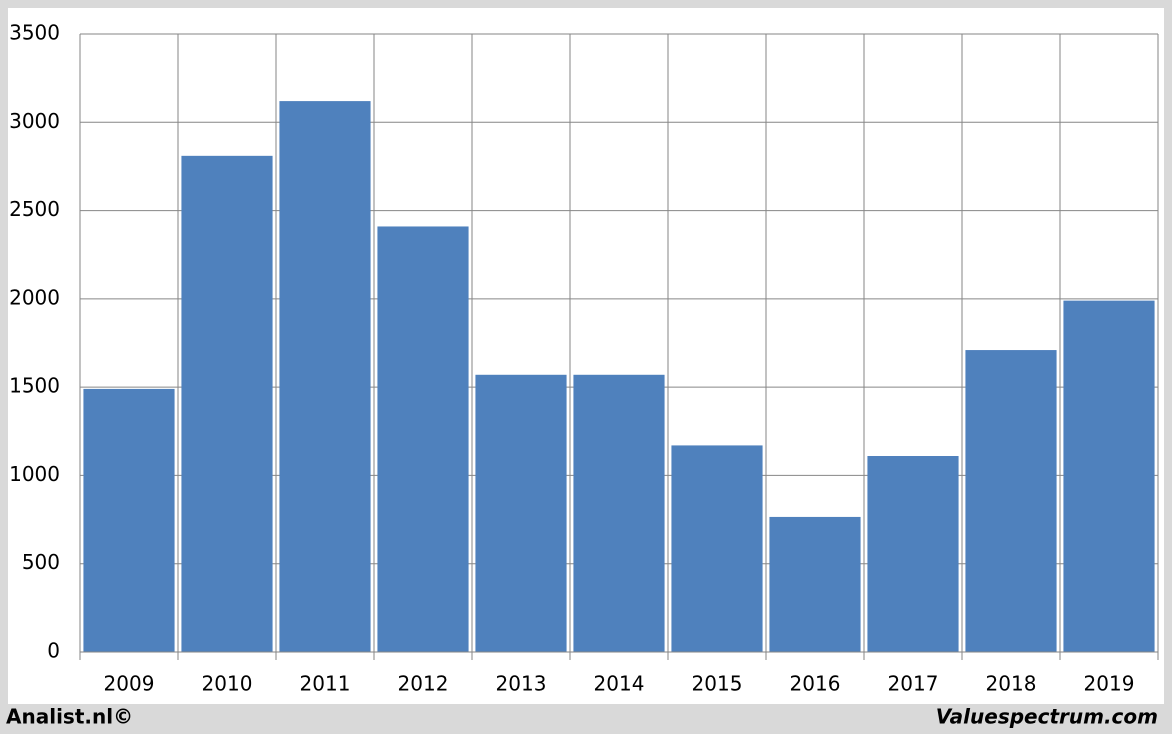  What do you see at coordinates (913, 684) in the screenshot?
I see `x-tick-label: 2017` at bounding box center [913, 684].